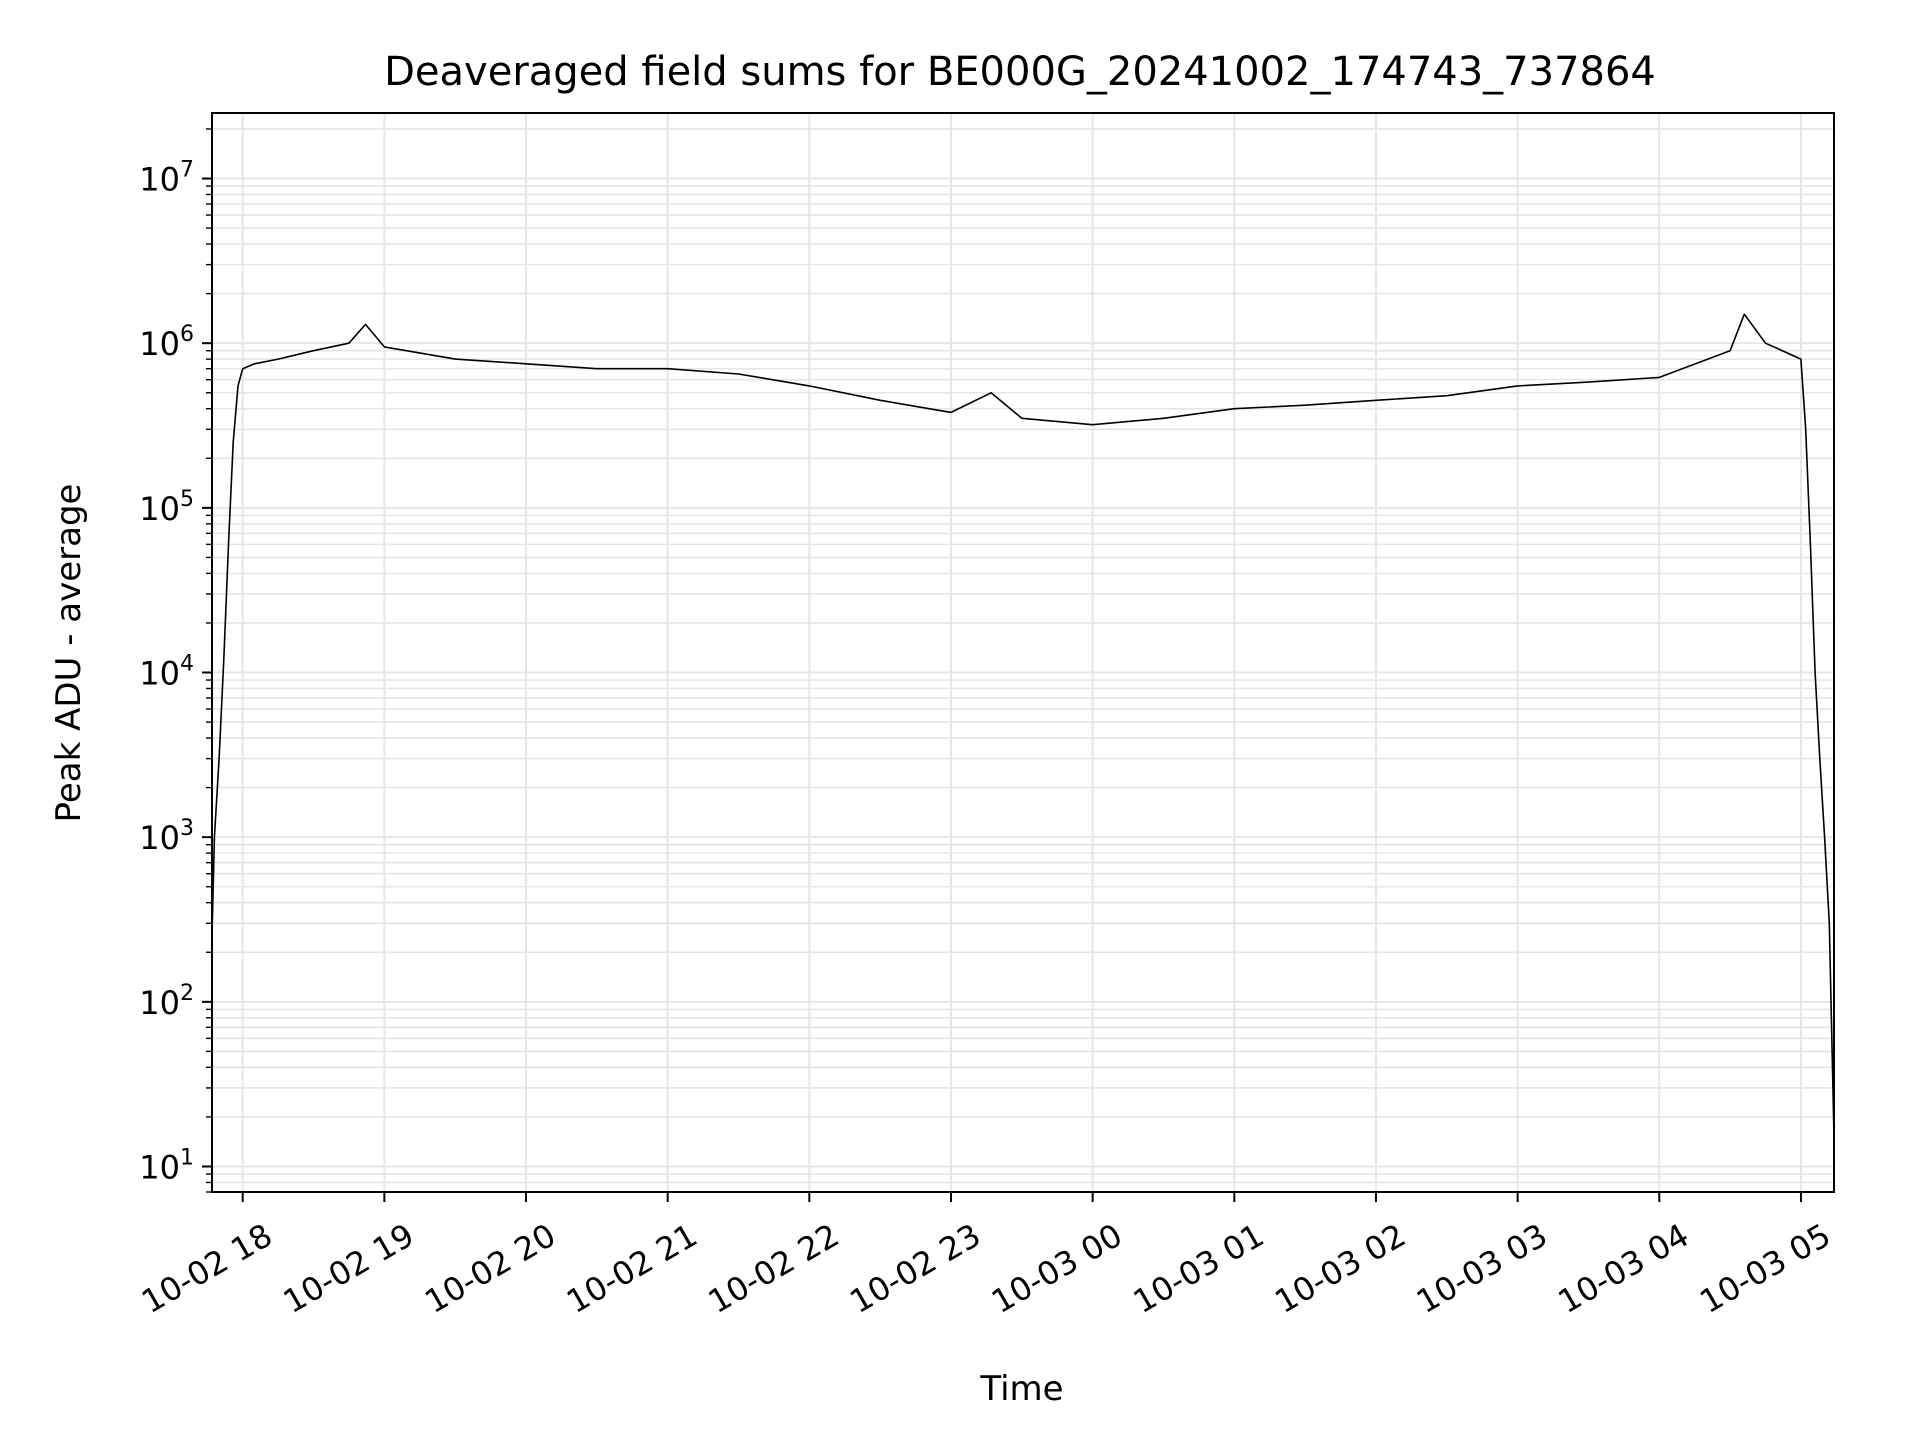  I want to click on y-tick-label: 10⁵, so click(166, 507).